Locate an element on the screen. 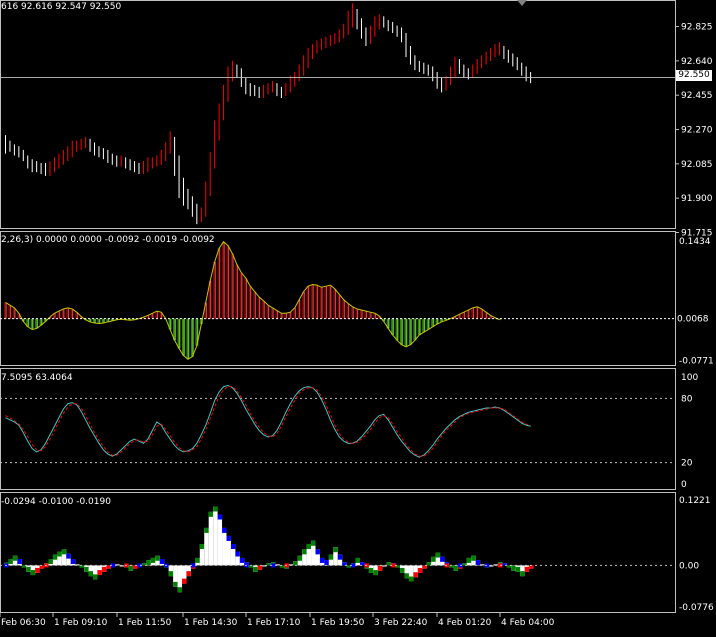 This screenshot has height=637, width=716. stoch-tick-label: 20 is located at coordinates (687, 464).